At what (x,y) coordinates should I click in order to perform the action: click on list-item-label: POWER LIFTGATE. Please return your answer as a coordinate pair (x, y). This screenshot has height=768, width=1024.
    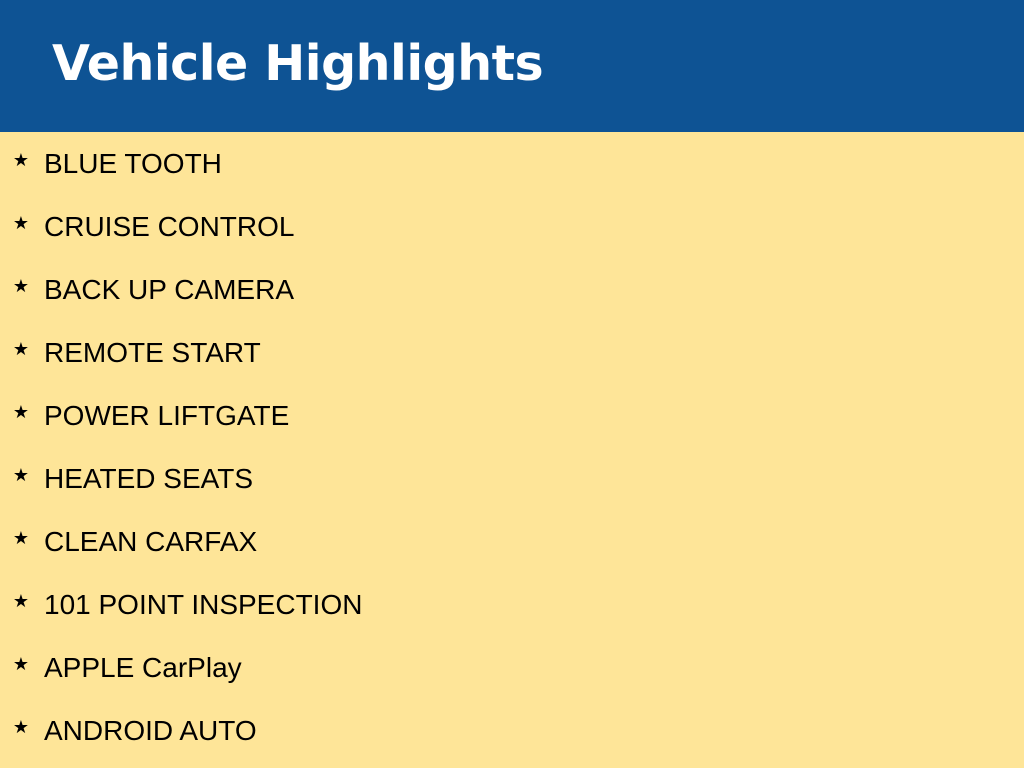
    Looking at the image, I should click on (167, 415).